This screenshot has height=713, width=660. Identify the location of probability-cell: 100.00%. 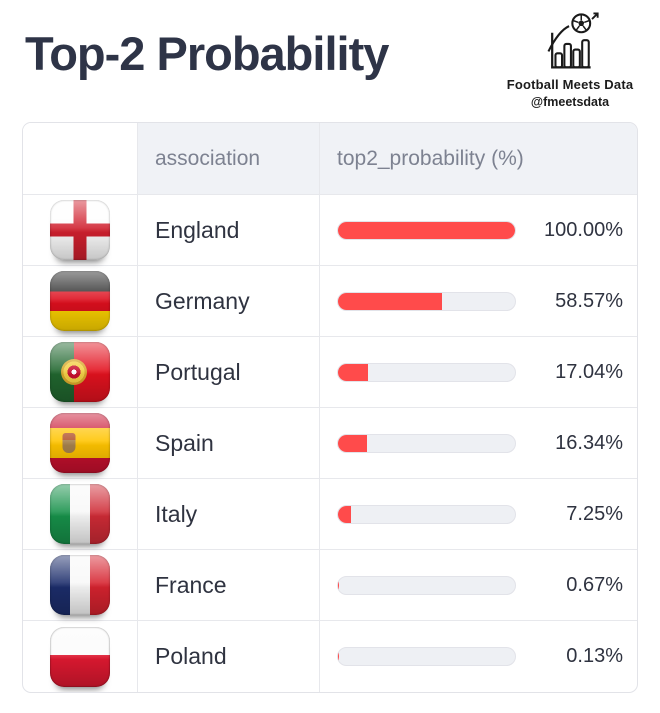
(478, 230).